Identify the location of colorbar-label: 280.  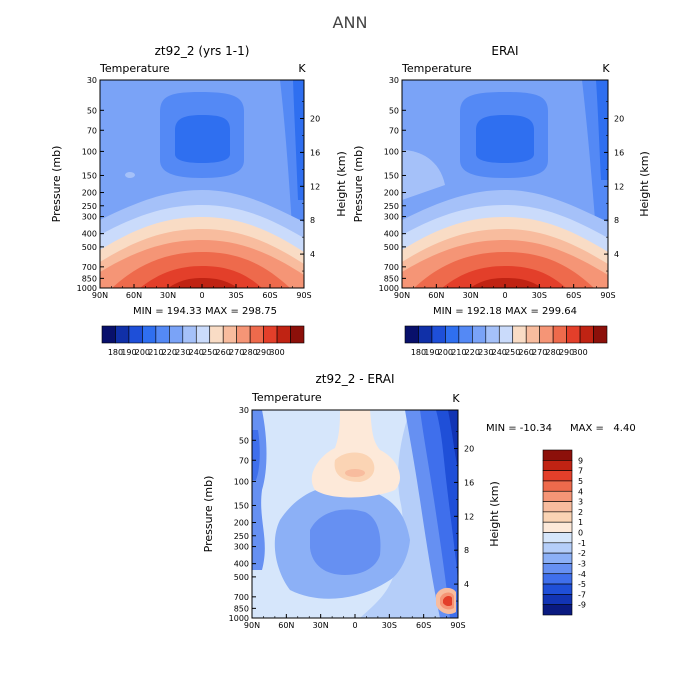
(552, 352).